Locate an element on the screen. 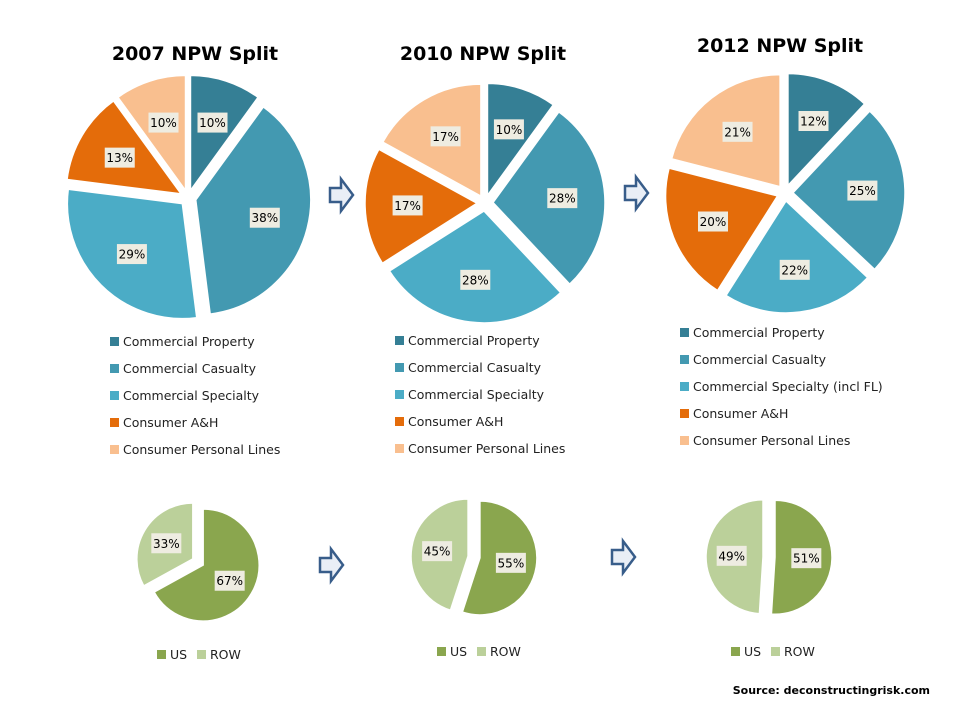  data-label: 38% is located at coordinates (264, 218).